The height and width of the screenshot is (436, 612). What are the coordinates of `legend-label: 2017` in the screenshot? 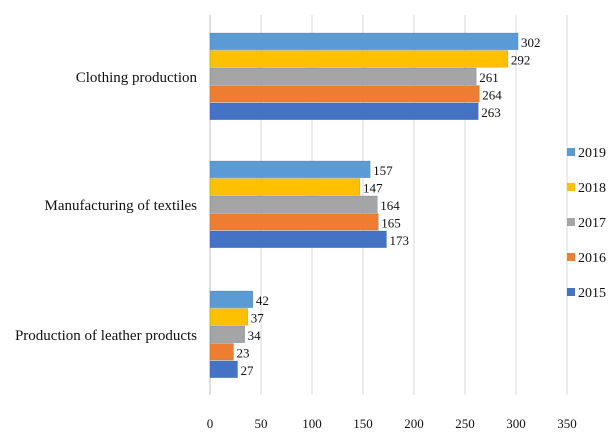 It's located at (592, 223).